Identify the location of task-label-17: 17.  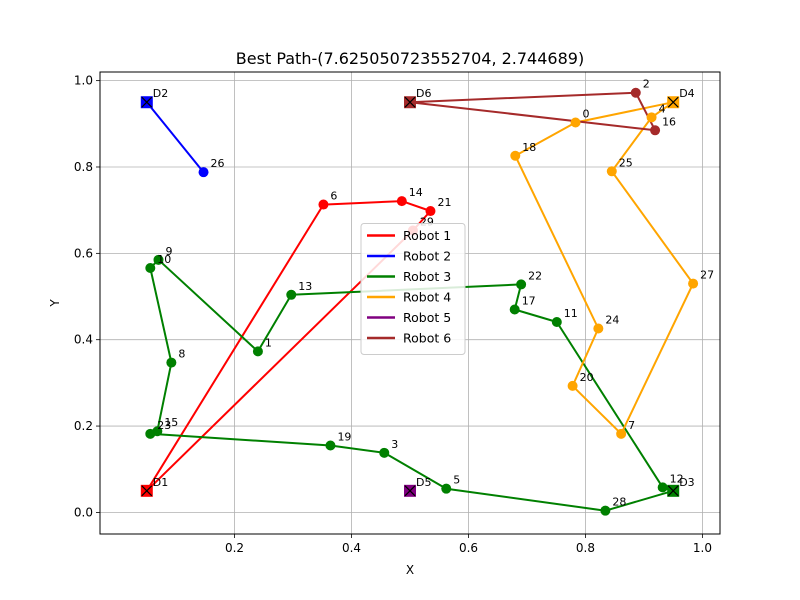
(529, 300).